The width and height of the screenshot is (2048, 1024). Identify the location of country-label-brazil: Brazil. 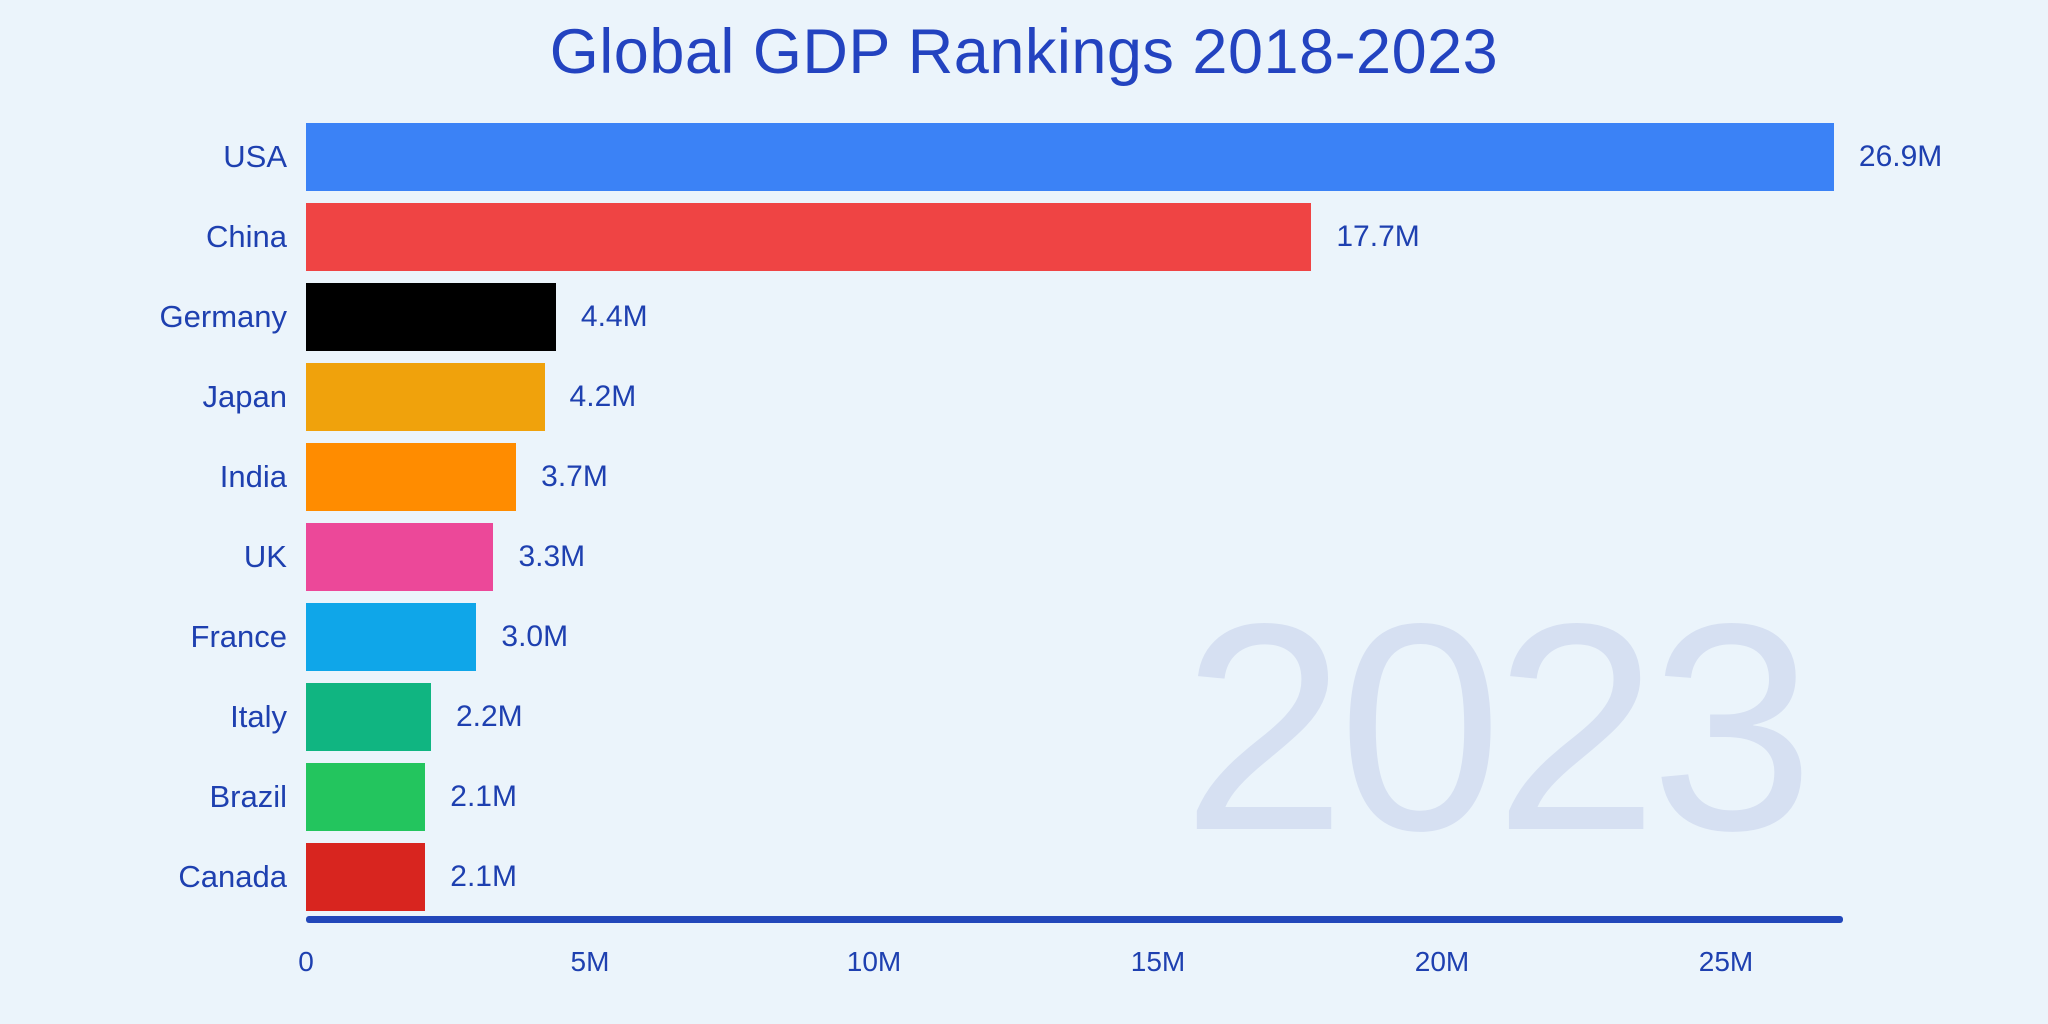
(248, 796).